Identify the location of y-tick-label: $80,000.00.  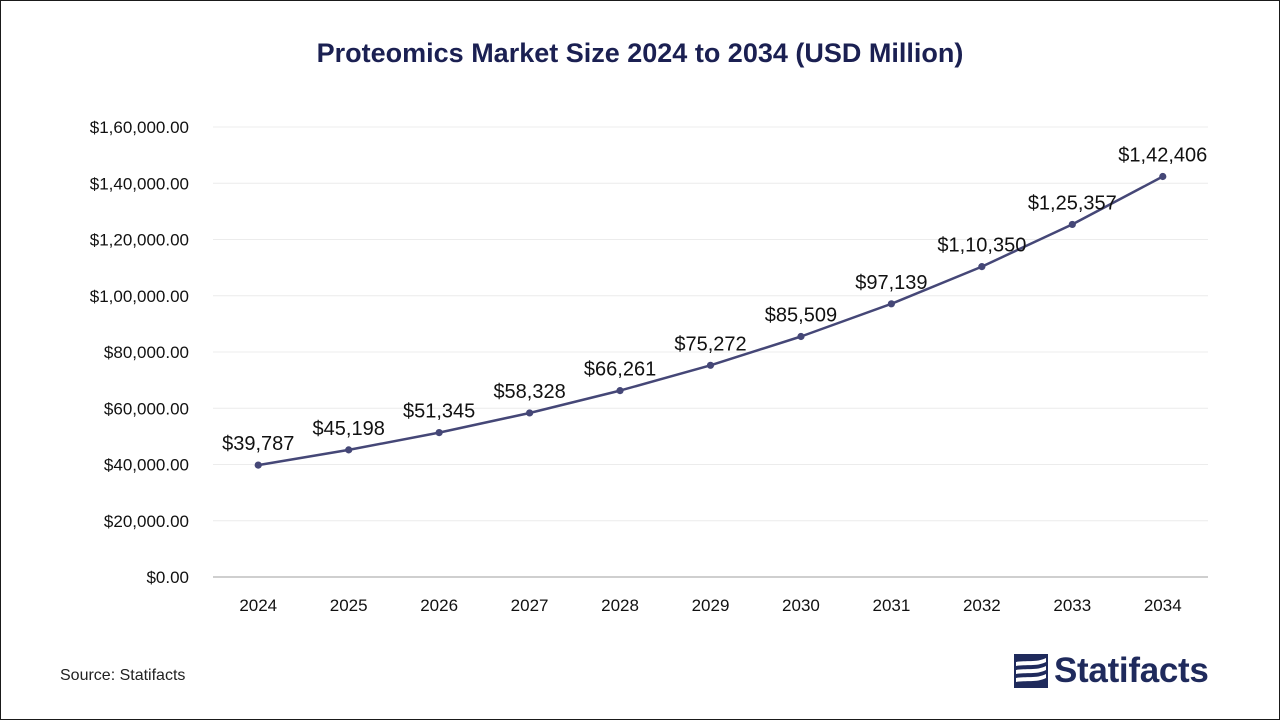
(146, 352).